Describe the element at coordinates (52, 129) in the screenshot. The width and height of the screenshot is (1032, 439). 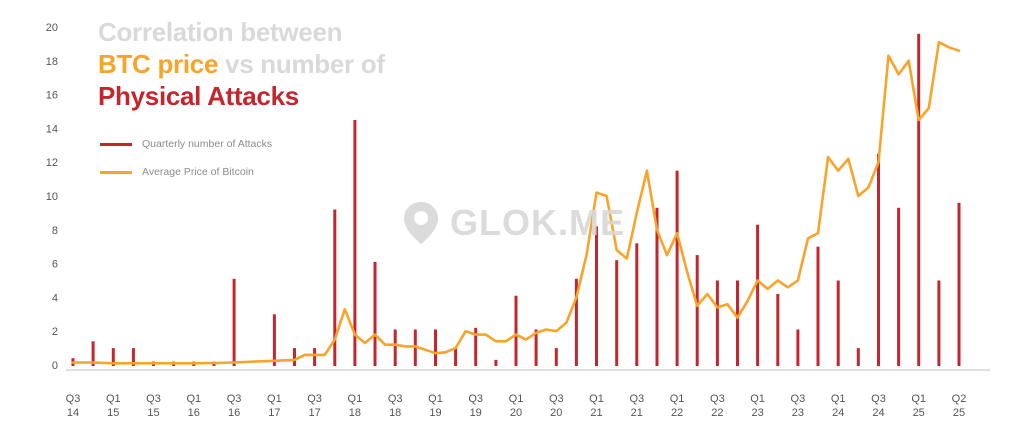
I see `y-tick-label: 14` at that location.